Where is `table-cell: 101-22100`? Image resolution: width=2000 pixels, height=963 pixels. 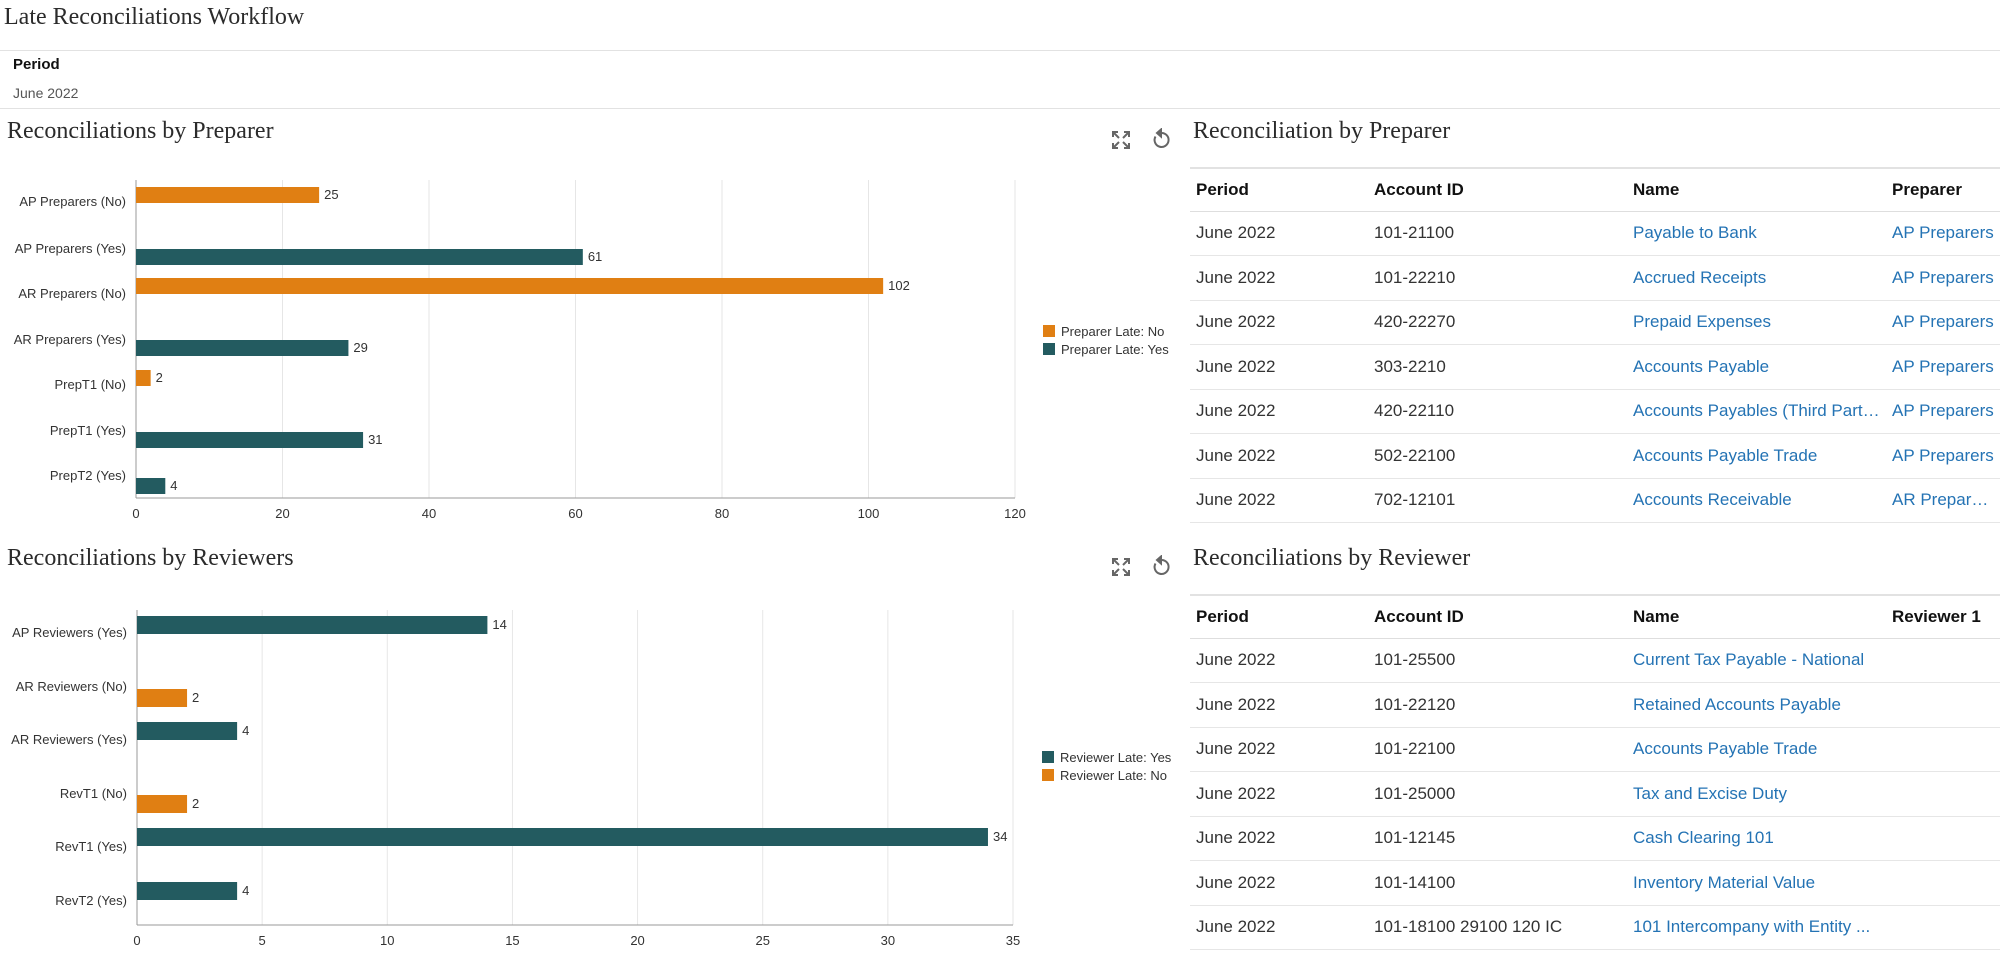 table-cell: 101-22100 is located at coordinates (1497, 749).